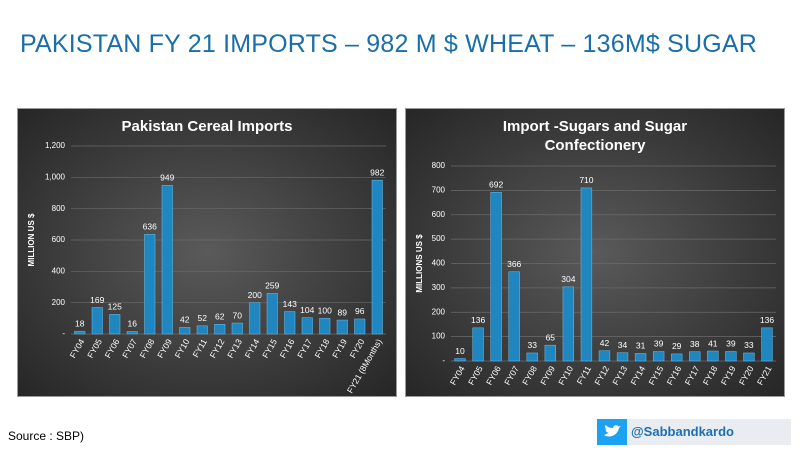 The image size is (800, 450). Describe the element at coordinates (55, 145) in the screenshot. I see `y-tick-label: 1,200` at that location.